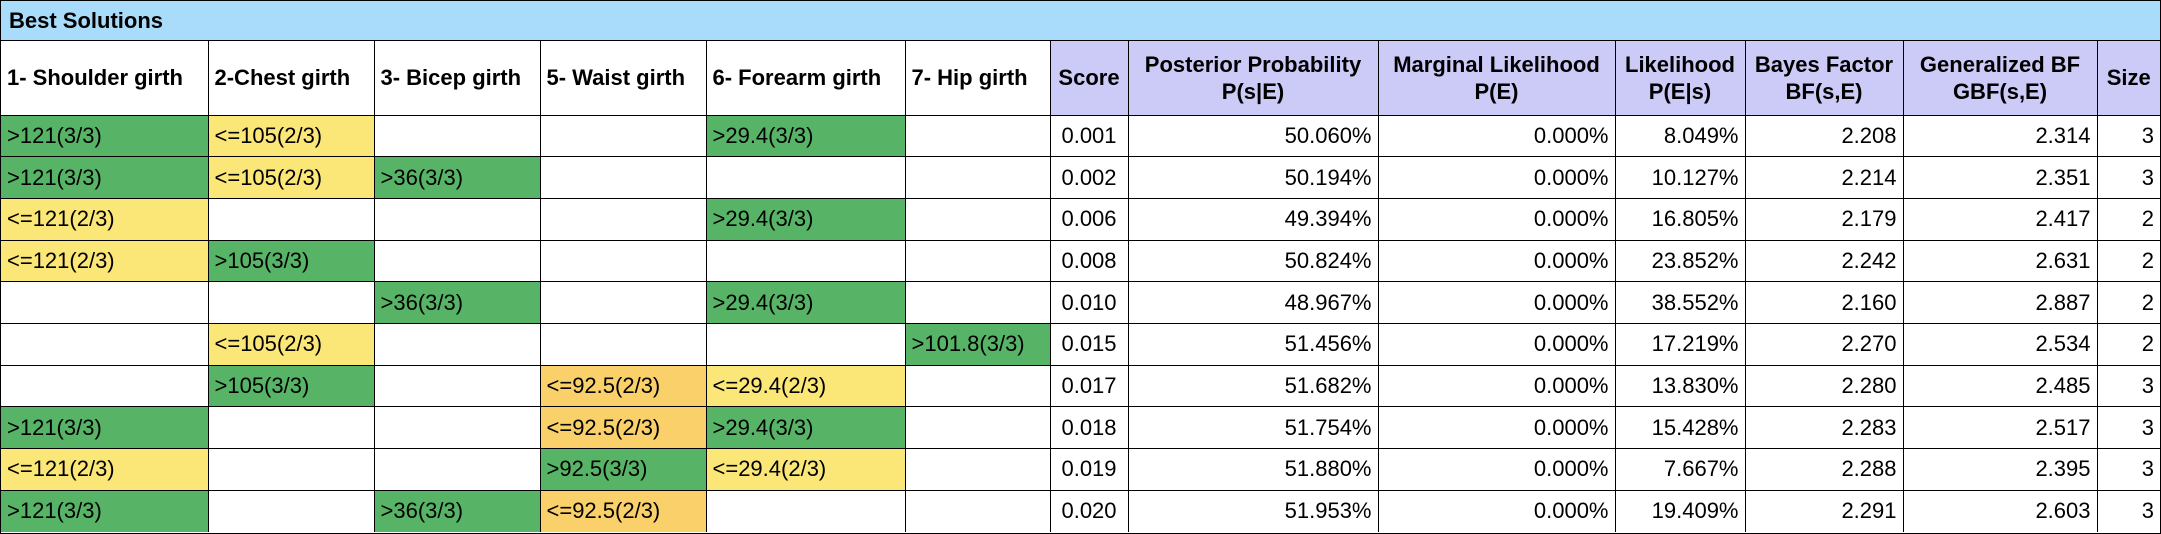 This screenshot has width=2161, height=534. What do you see at coordinates (1089, 261) in the screenshot?
I see `cell-score: 0.008` at bounding box center [1089, 261].